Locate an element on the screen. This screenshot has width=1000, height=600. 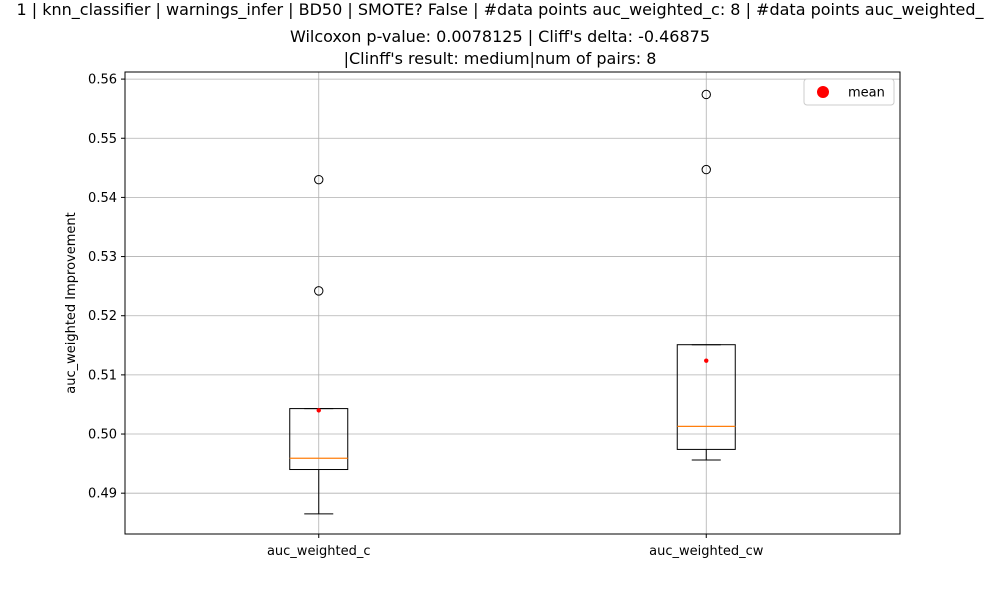
y-tick-label-3: 0.52 is located at coordinates (102, 316).